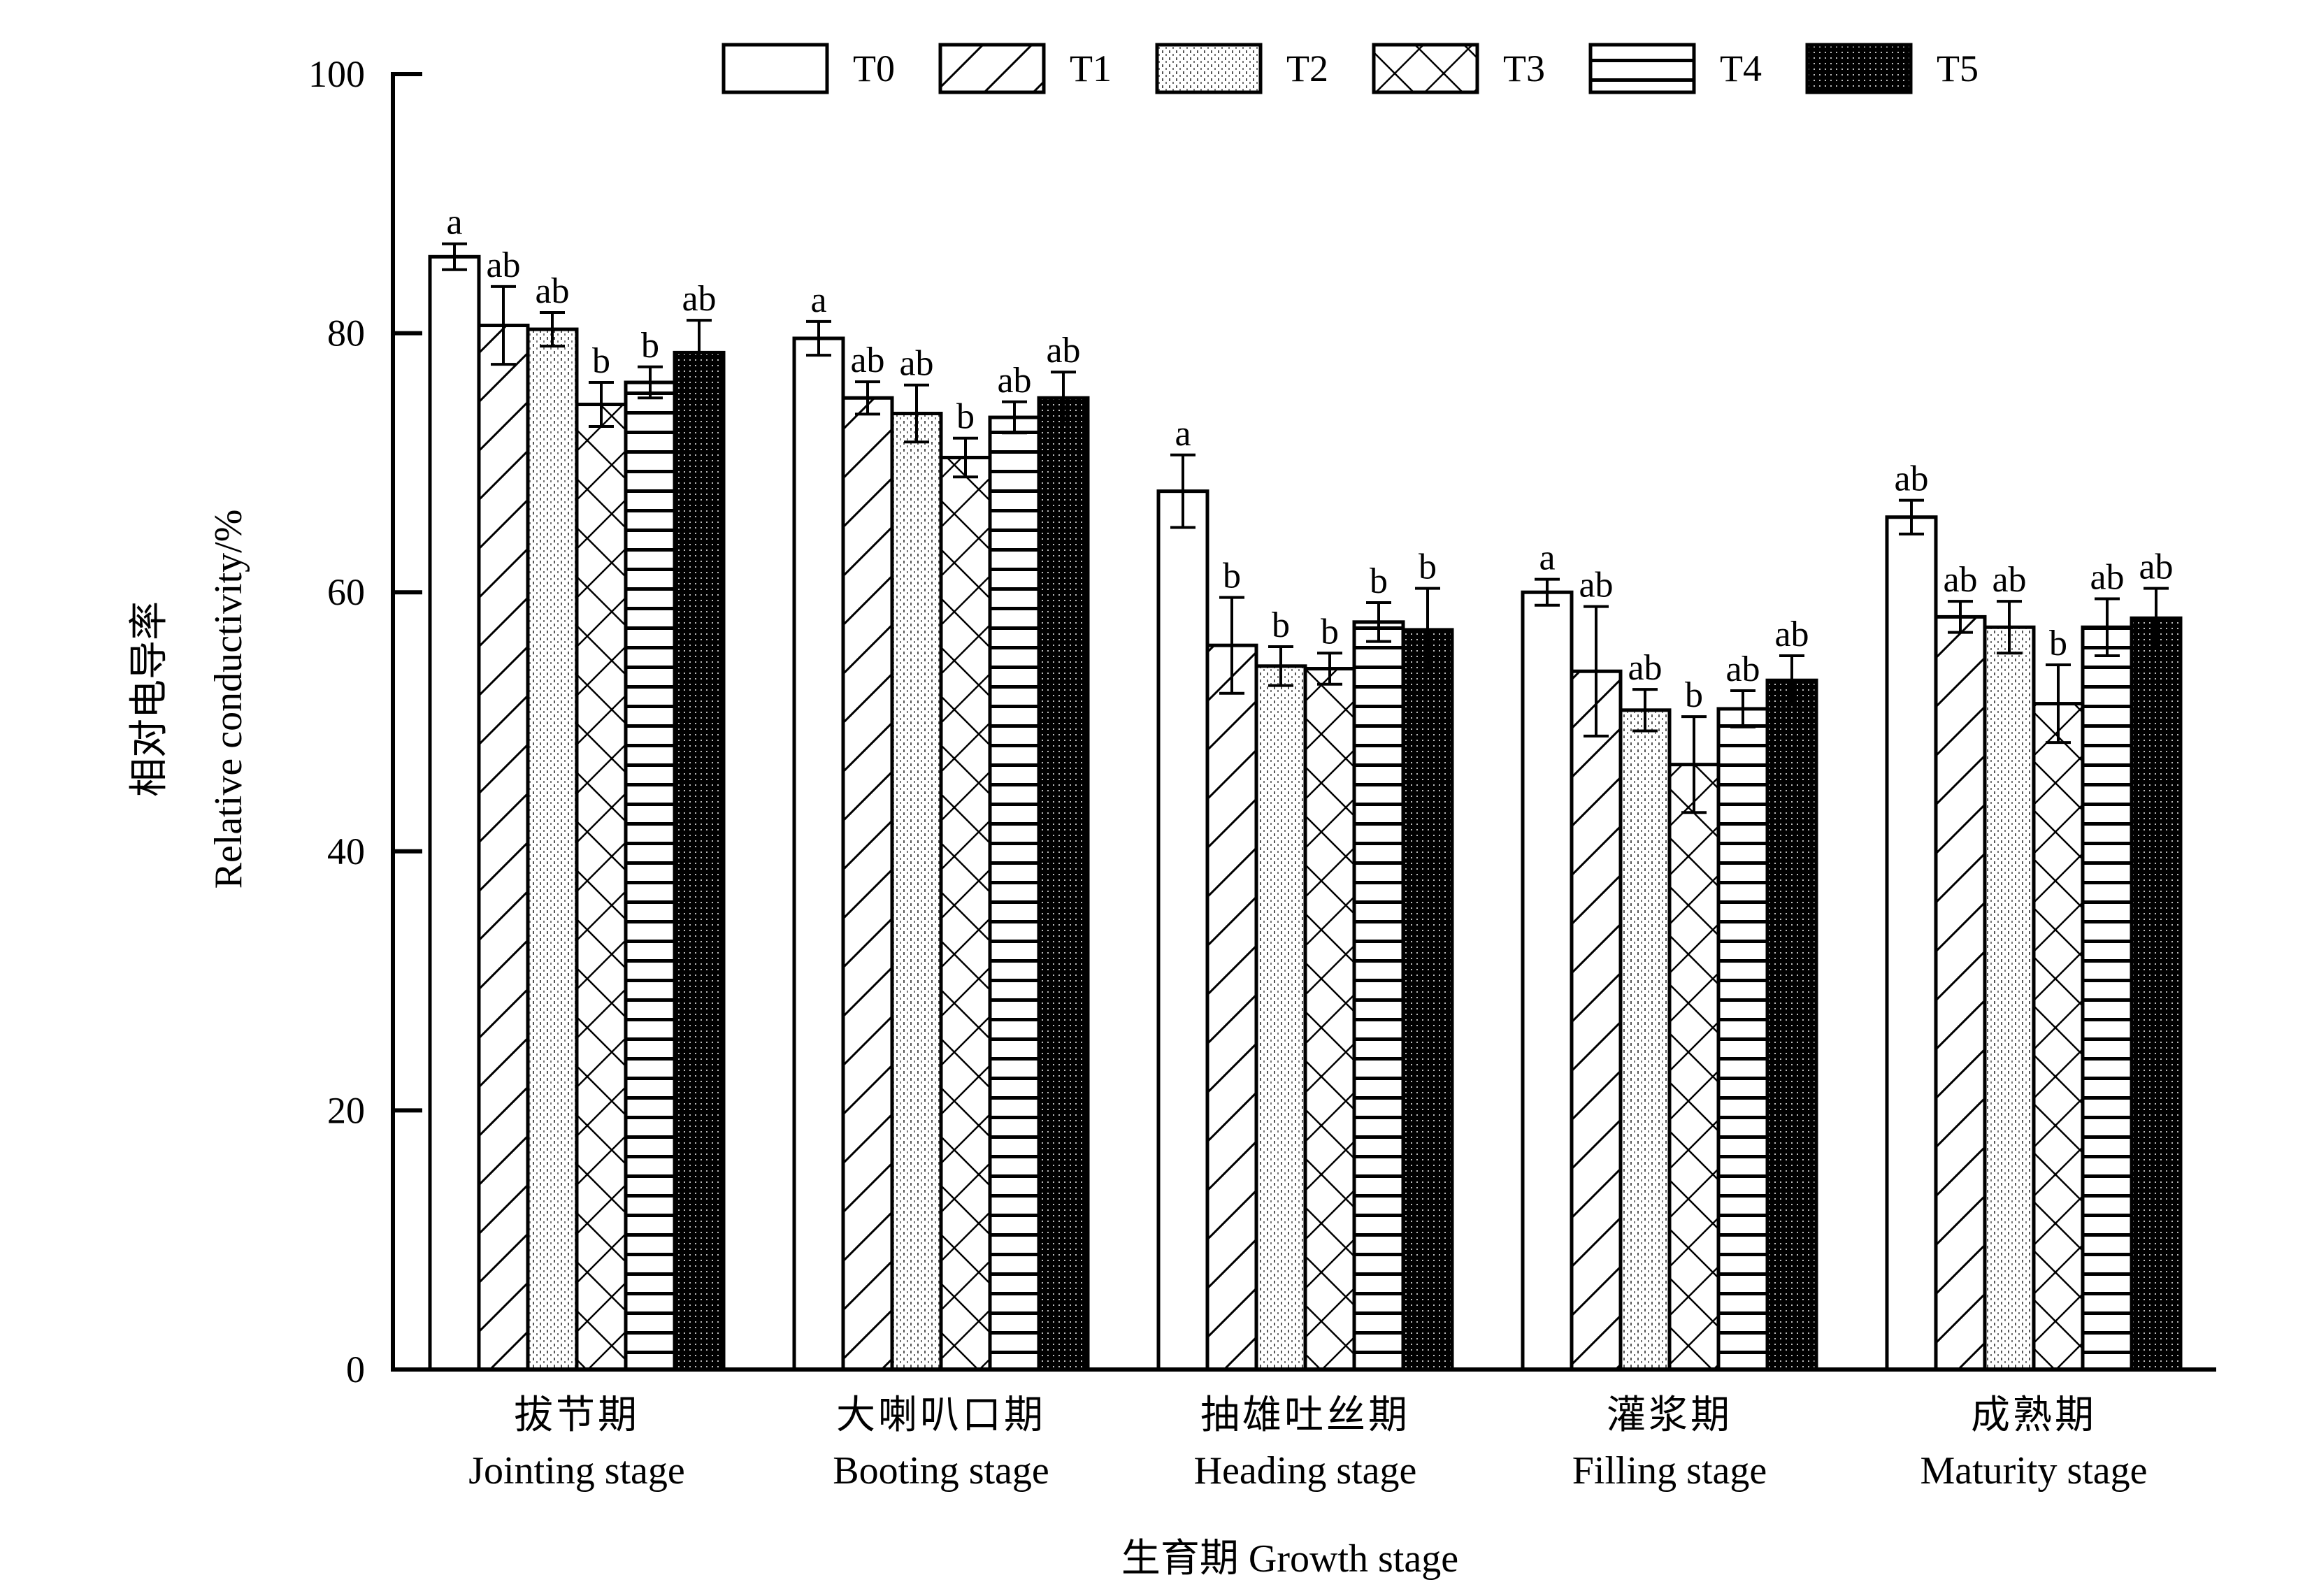  Describe the element at coordinates (1209, 68) in the screenshot. I see `legend-swatch-T2` at that location.